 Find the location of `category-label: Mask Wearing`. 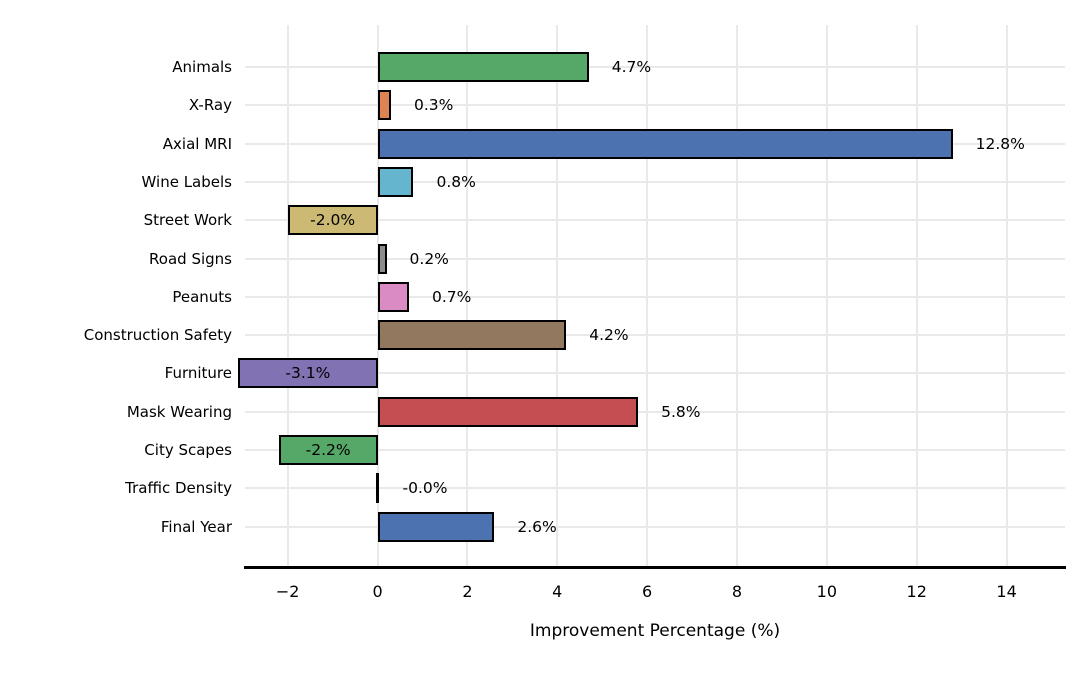

category-label: Mask Wearing is located at coordinates (179, 411).